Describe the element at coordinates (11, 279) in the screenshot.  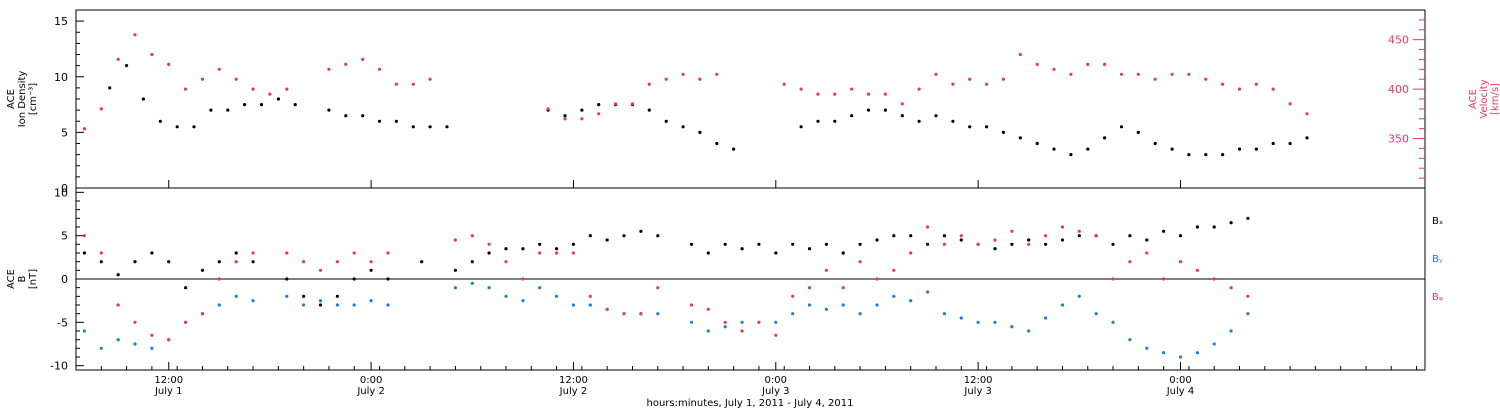
I see `field-ylabel-line-1: ACE` at that location.